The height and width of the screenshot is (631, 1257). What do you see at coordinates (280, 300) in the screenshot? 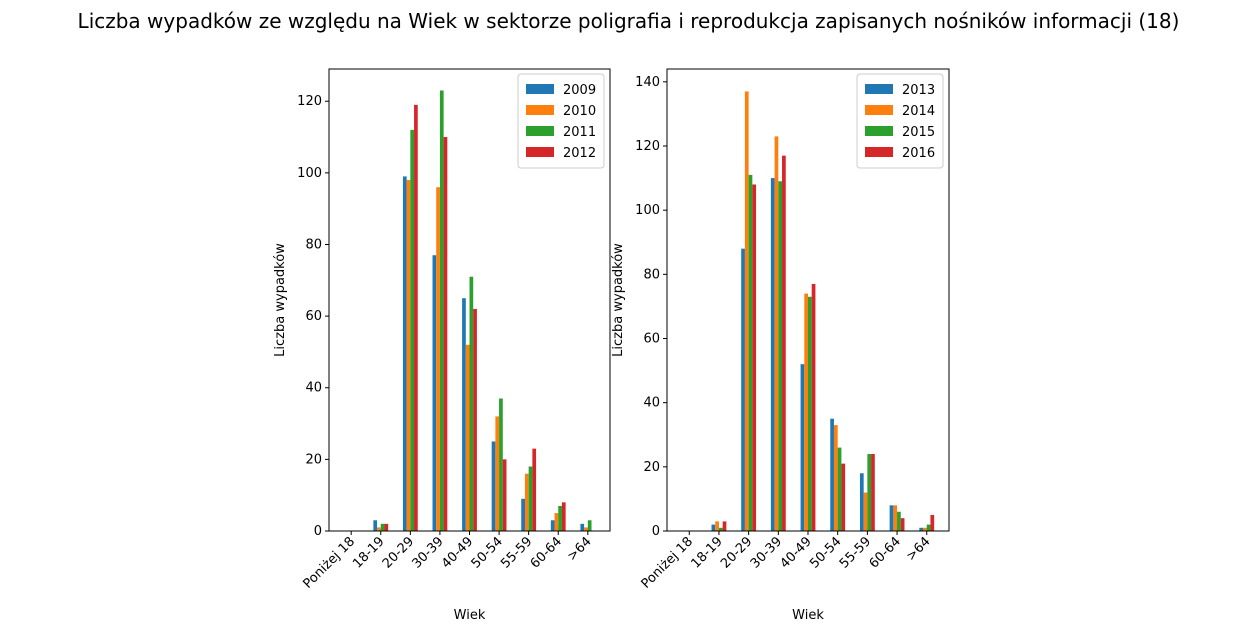
I see `y-axis-label: Liczba wypadków` at bounding box center [280, 300].